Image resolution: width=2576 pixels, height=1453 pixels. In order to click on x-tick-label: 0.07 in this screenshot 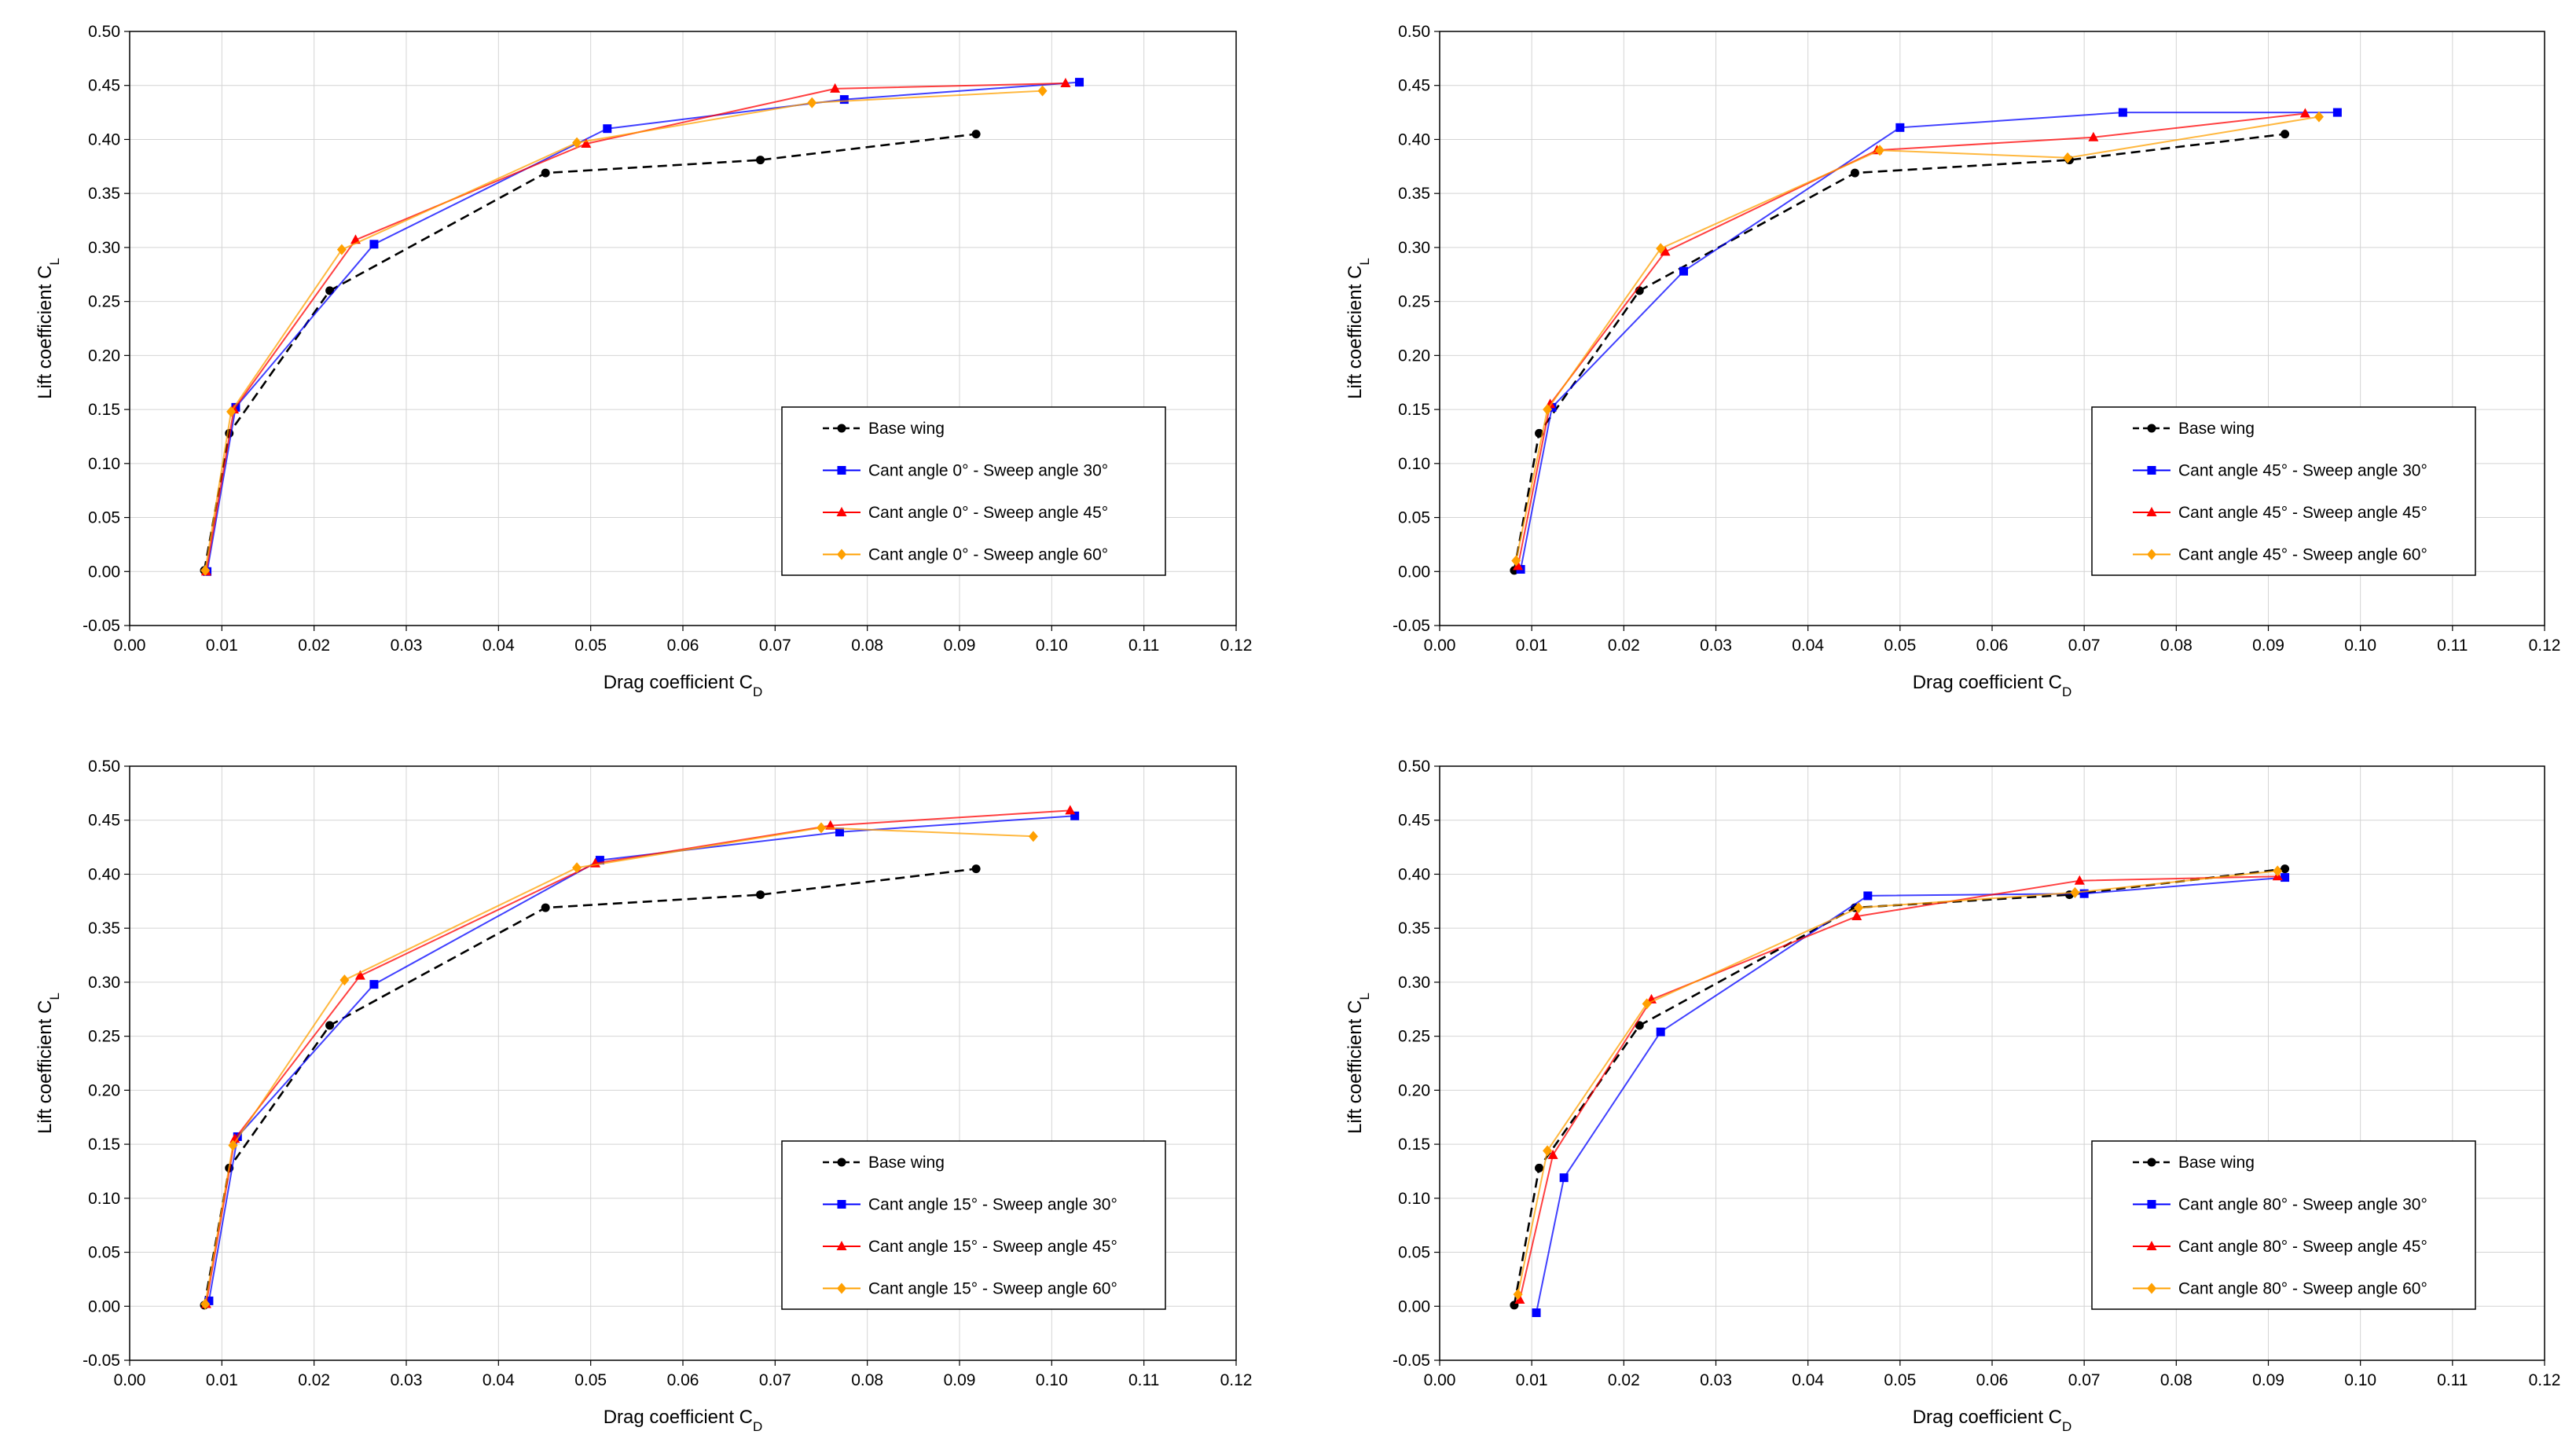, I will do `click(2084, 646)`.